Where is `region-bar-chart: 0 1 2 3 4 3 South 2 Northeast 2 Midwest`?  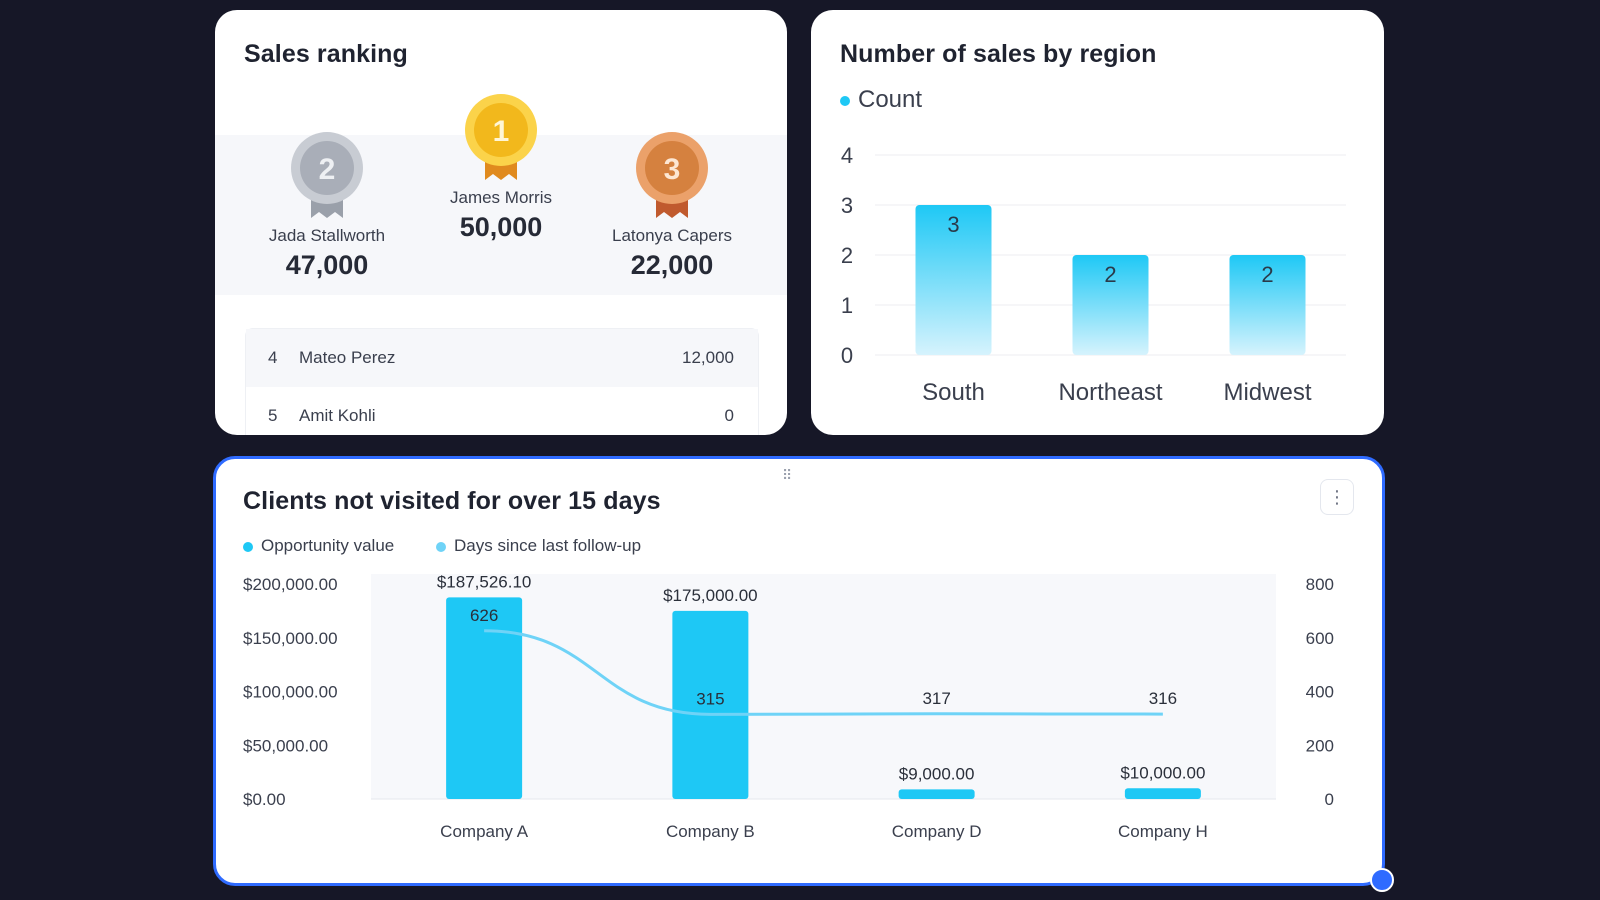 region-bar-chart: 0 1 2 3 4 3 South 2 Northeast 2 Midwest is located at coordinates (1093, 274).